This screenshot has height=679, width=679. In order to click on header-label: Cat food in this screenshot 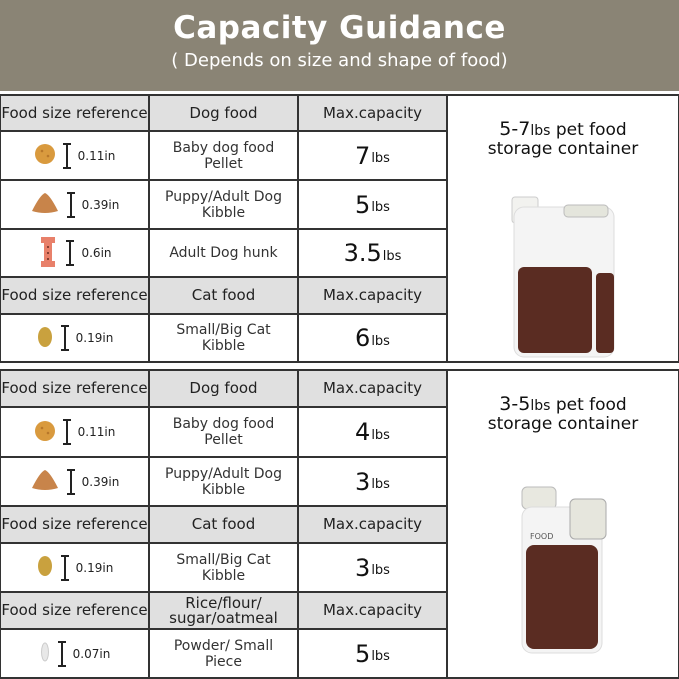, I will do `click(223, 524)`.